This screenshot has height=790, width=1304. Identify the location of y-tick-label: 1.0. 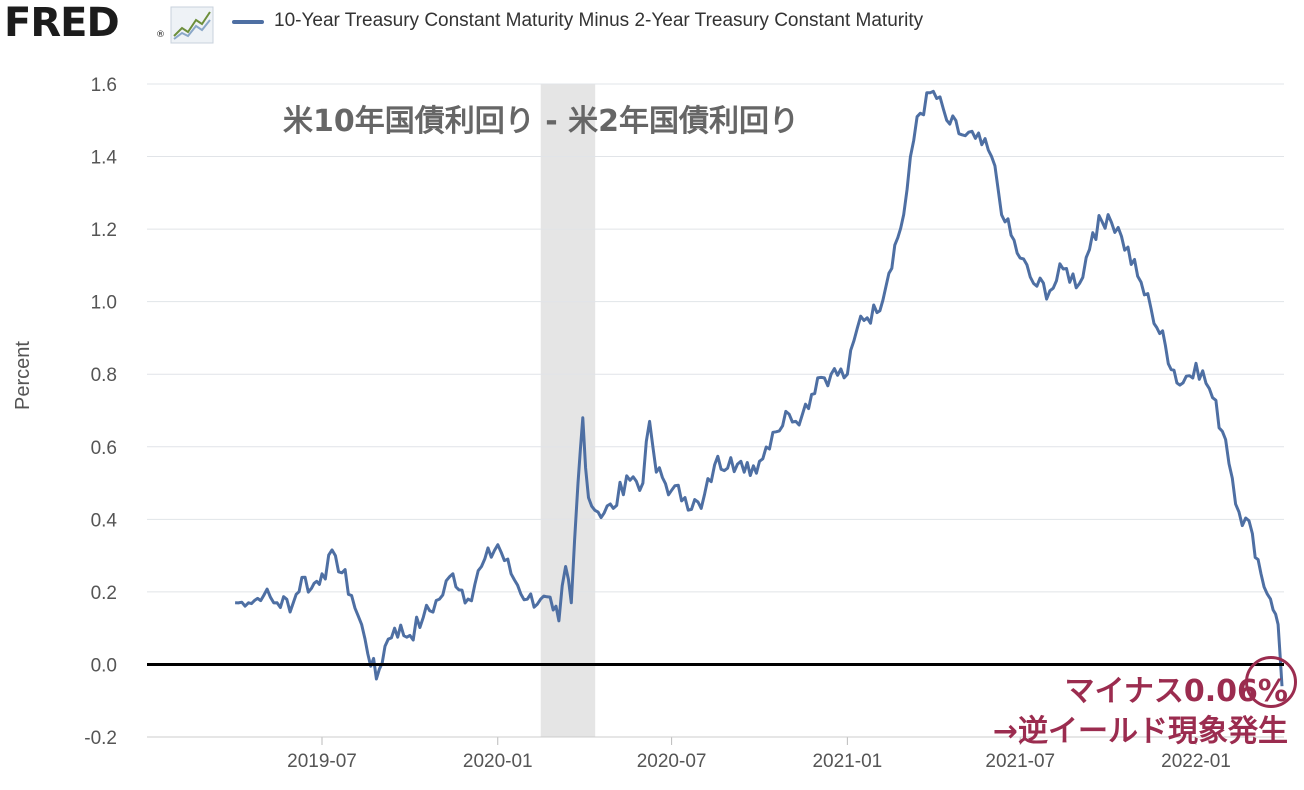
(104, 303).